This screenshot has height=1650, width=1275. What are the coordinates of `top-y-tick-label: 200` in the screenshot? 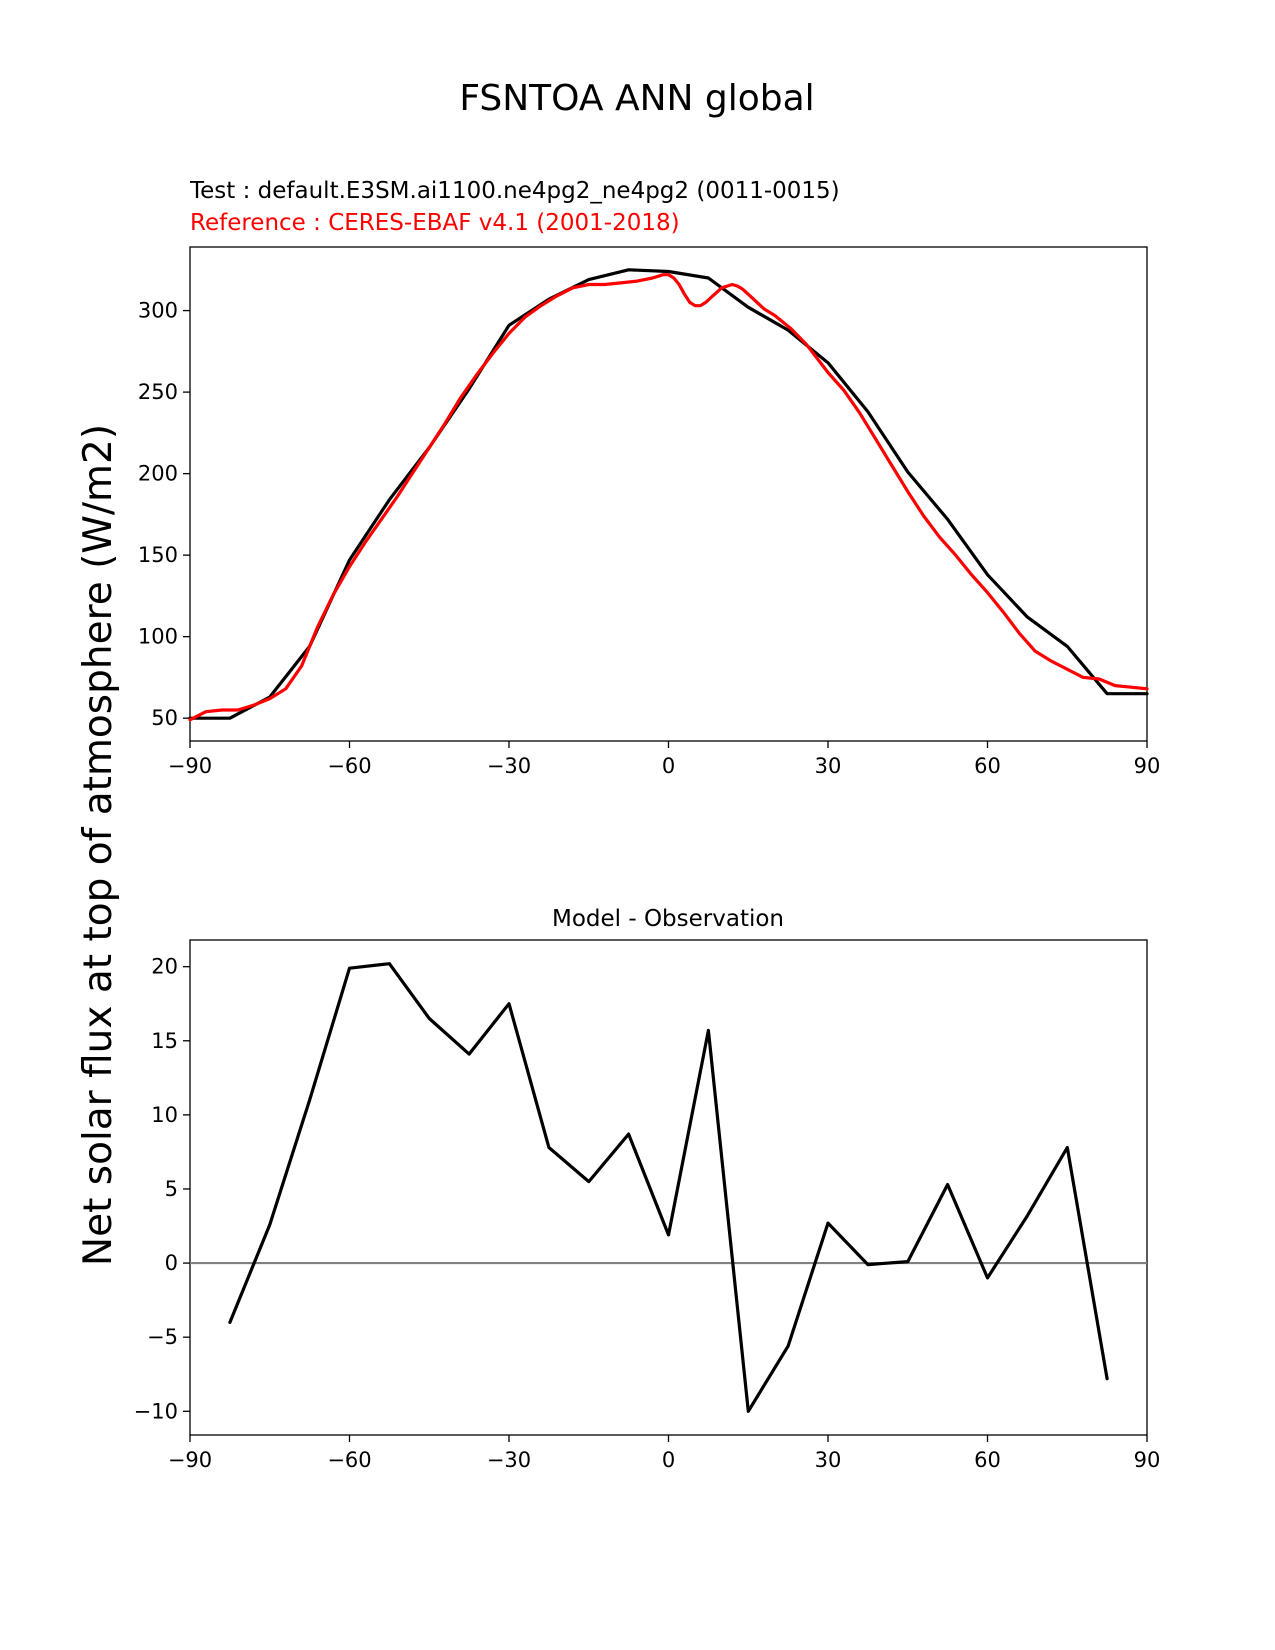 It's located at (158, 474).